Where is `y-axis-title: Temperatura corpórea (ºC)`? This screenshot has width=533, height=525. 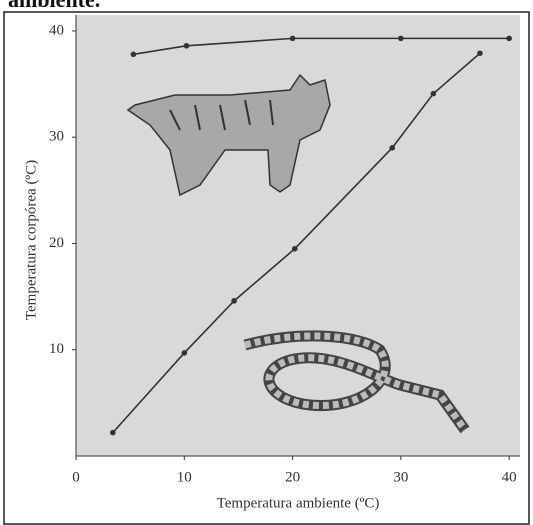 y-axis-title: Temperatura corpórea (ºC) is located at coordinates (31, 240).